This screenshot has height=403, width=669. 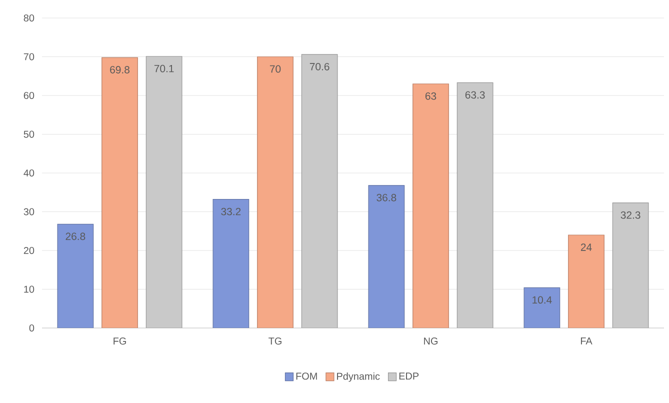 I want to click on data-label: 32.3, so click(x=630, y=215).